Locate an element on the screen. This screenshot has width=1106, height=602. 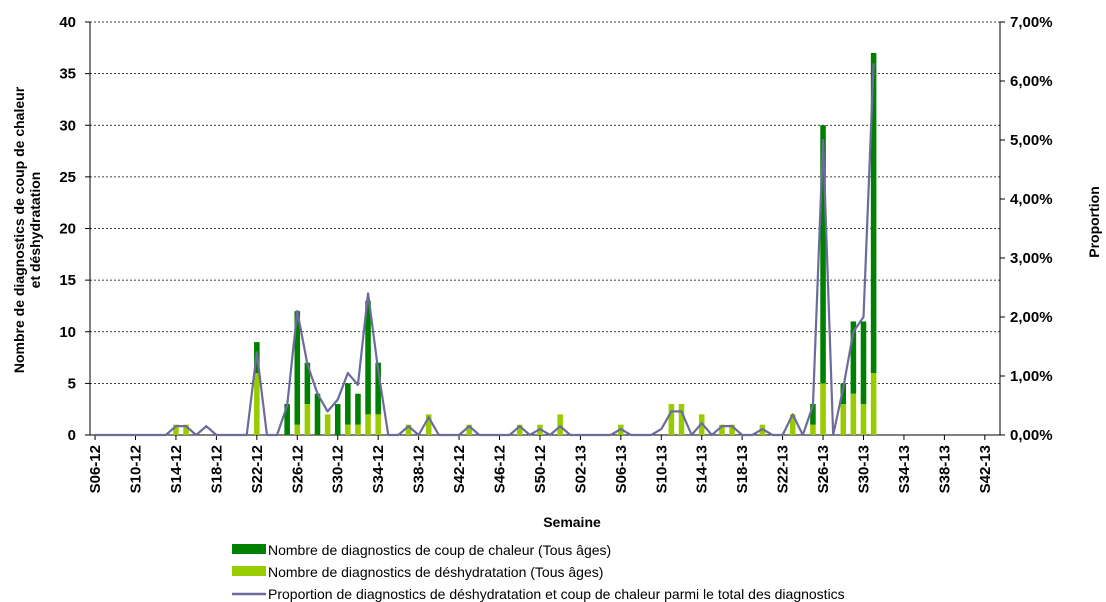
x-tick-label: S42-13 is located at coordinates (985, 469).